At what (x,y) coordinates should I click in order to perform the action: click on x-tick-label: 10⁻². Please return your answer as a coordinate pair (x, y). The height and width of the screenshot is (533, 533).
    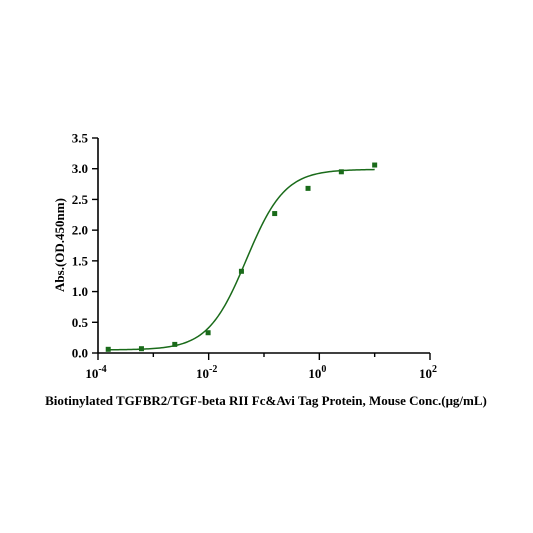
    Looking at the image, I should click on (206, 372).